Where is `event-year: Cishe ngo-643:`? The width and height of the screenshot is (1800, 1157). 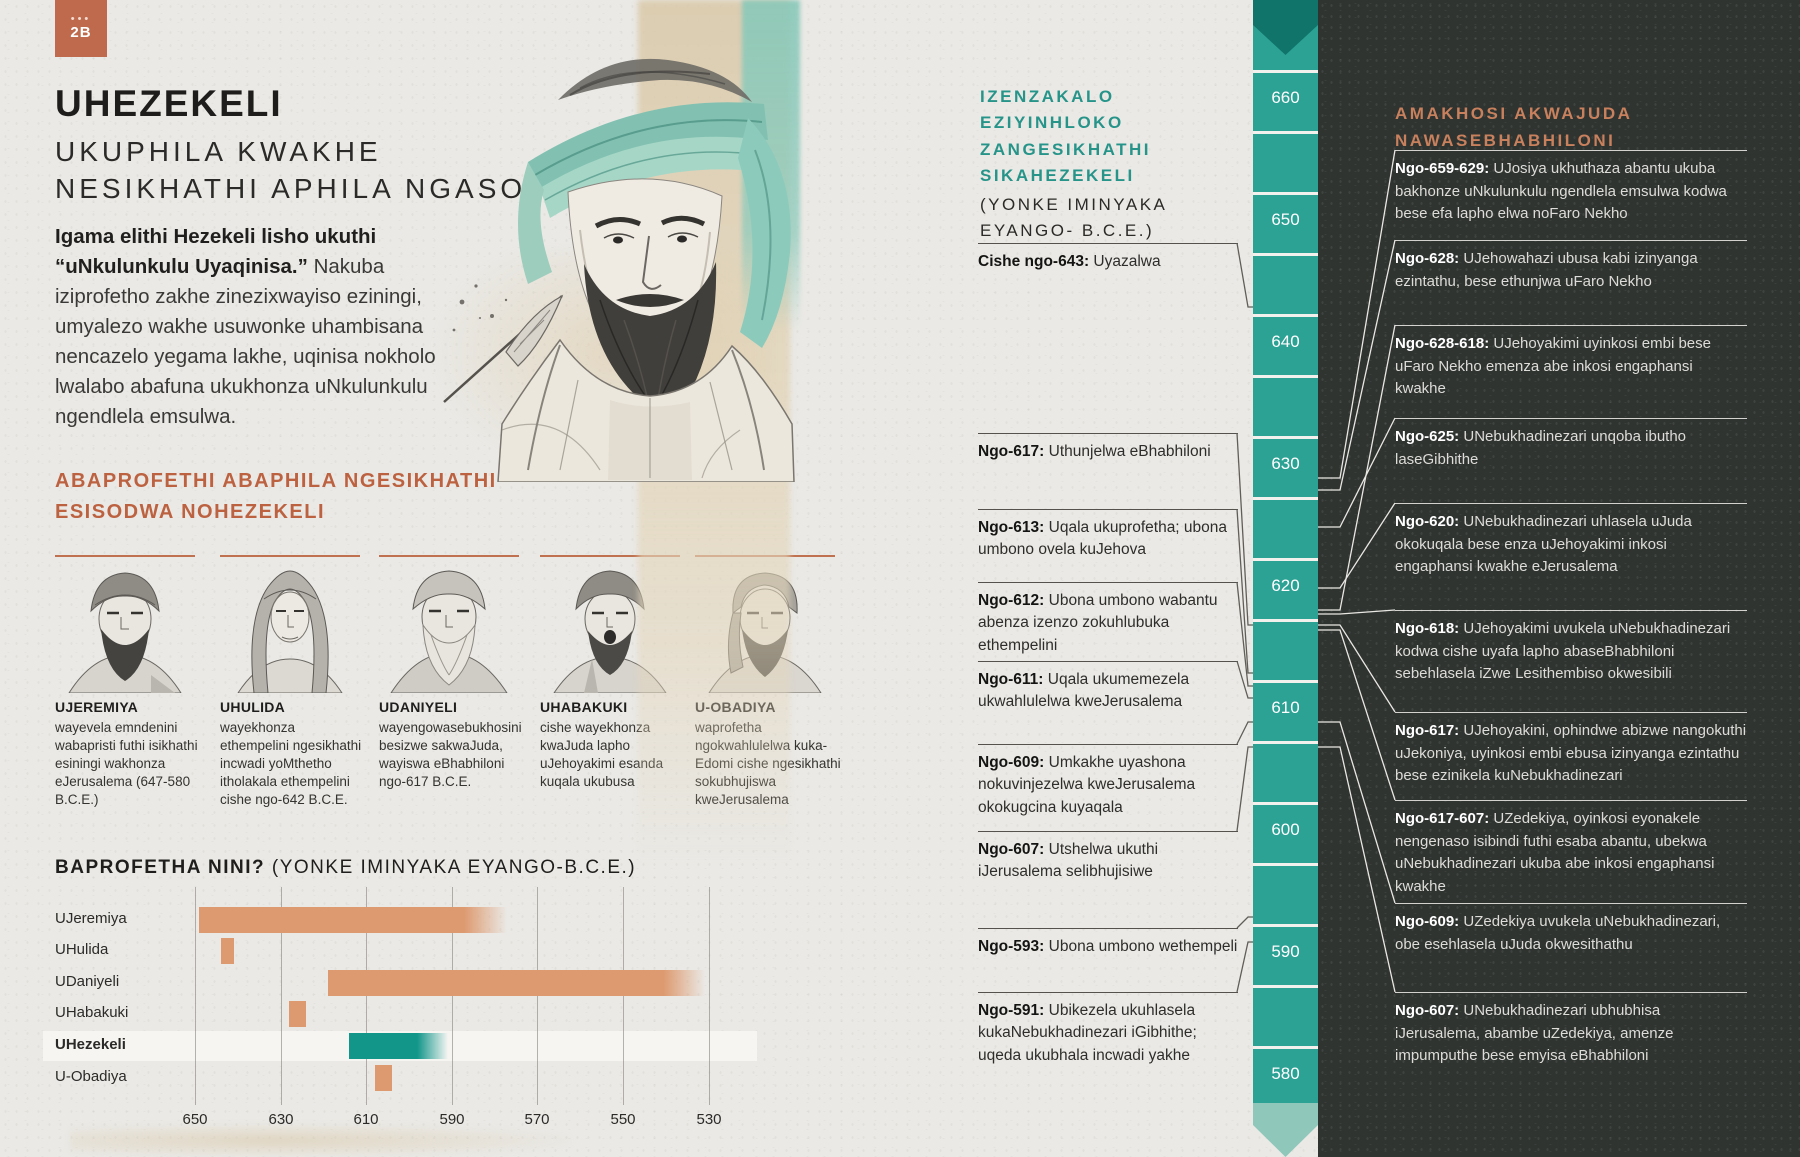
event-year: Cishe ngo-643: is located at coordinates (1034, 261).